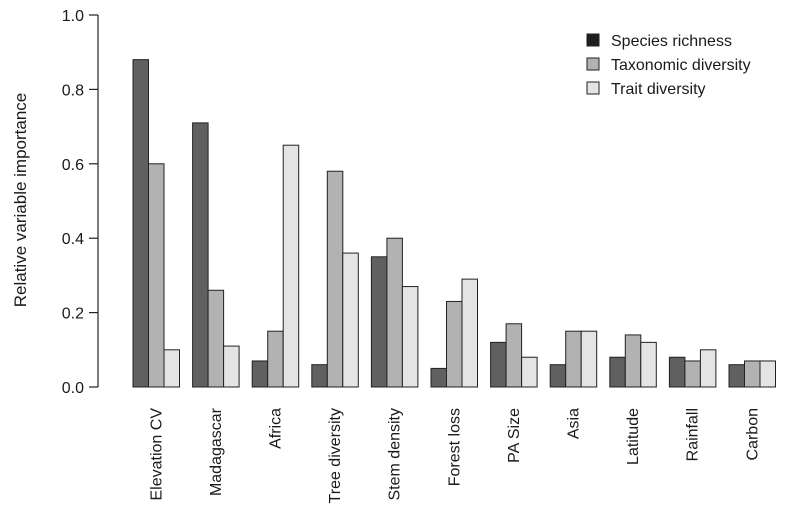  I want to click on legend-label: Taxonomic diversity, so click(681, 65).